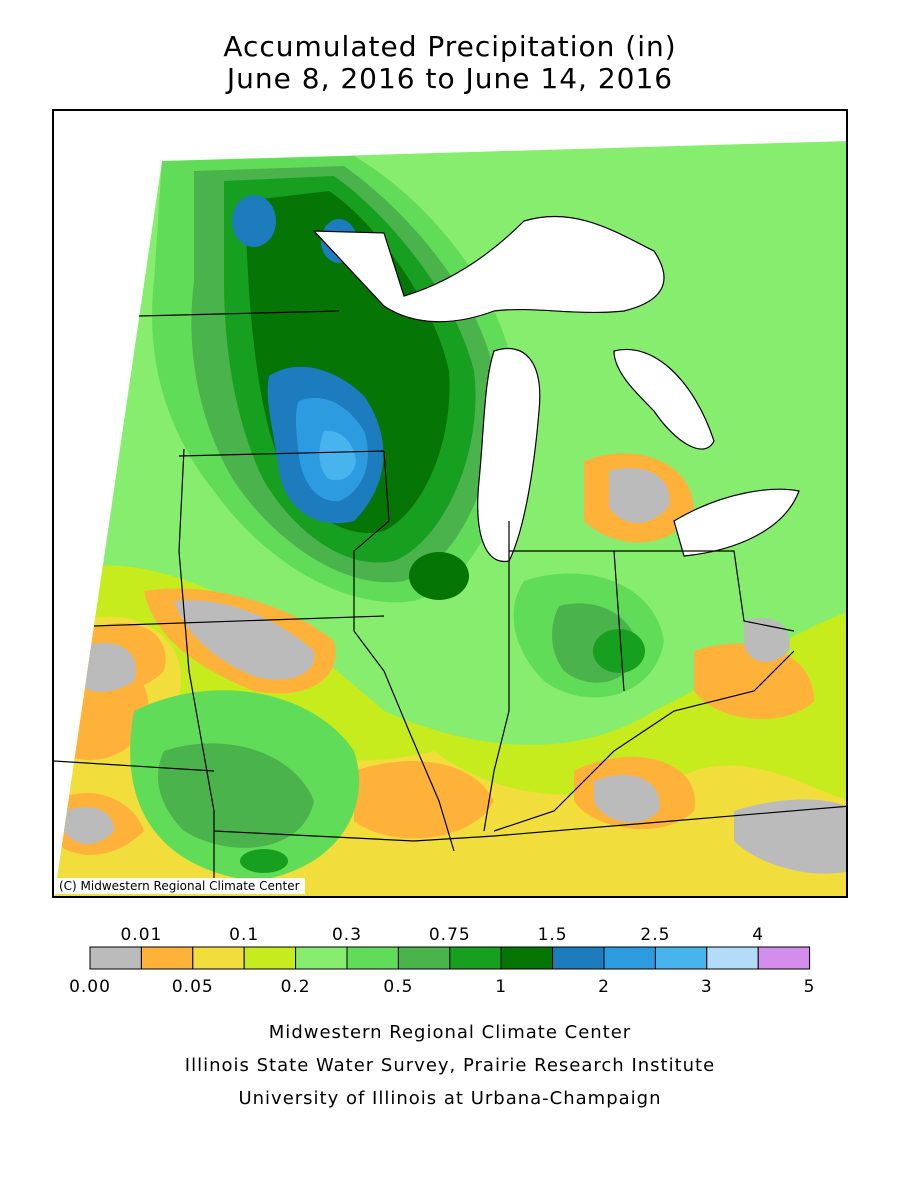 The height and width of the screenshot is (1200, 900). What do you see at coordinates (758, 935) in the screenshot?
I see `legend-label-top: 4` at bounding box center [758, 935].